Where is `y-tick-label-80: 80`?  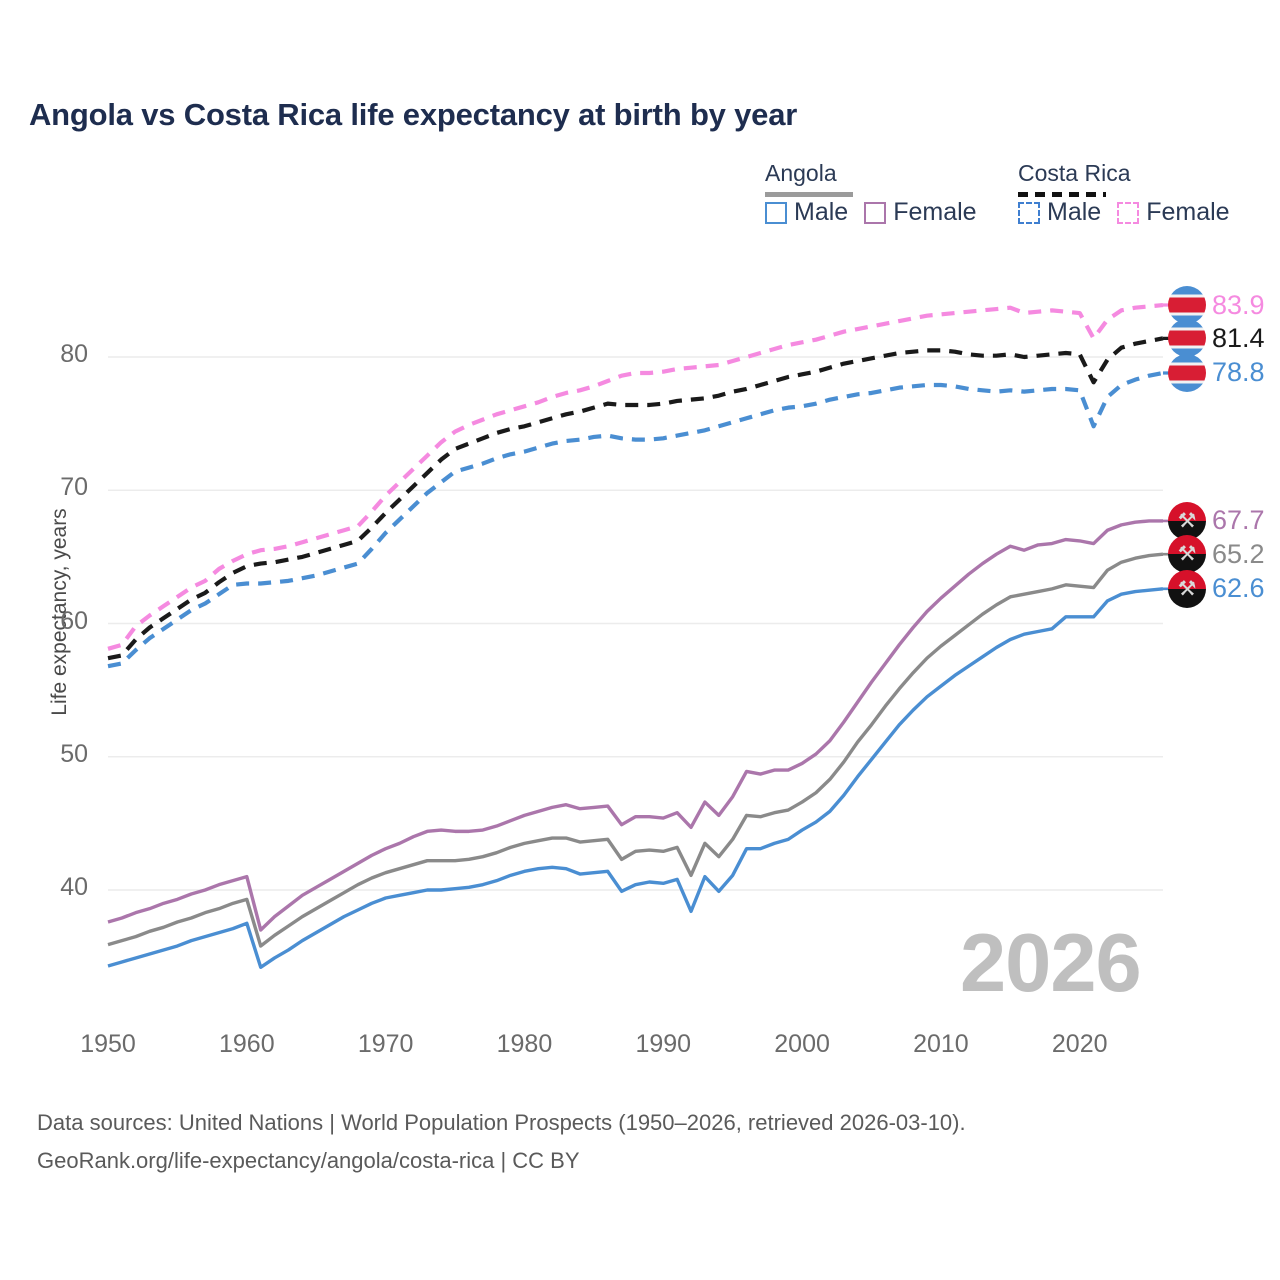
y-tick-label-80: 80 is located at coordinates (74, 354).